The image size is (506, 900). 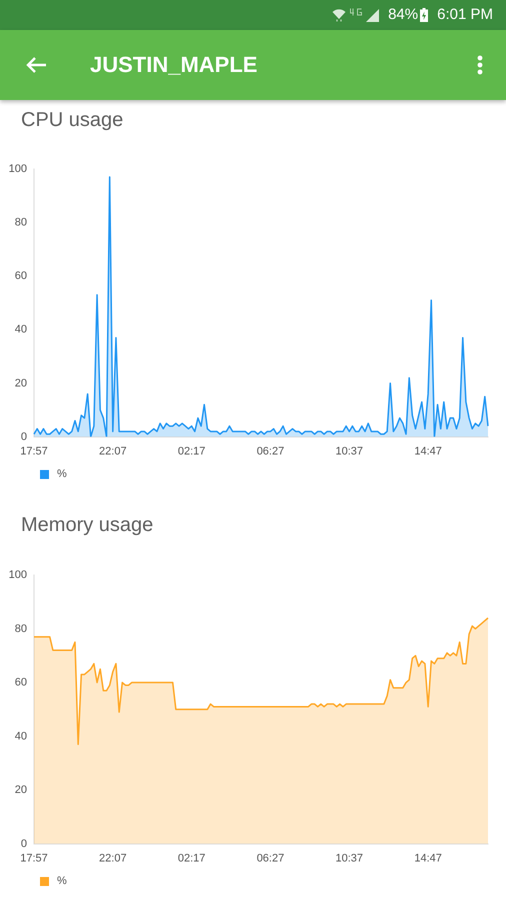 I want to click on chart-title: Memory usage, so click(x=87, y=525).